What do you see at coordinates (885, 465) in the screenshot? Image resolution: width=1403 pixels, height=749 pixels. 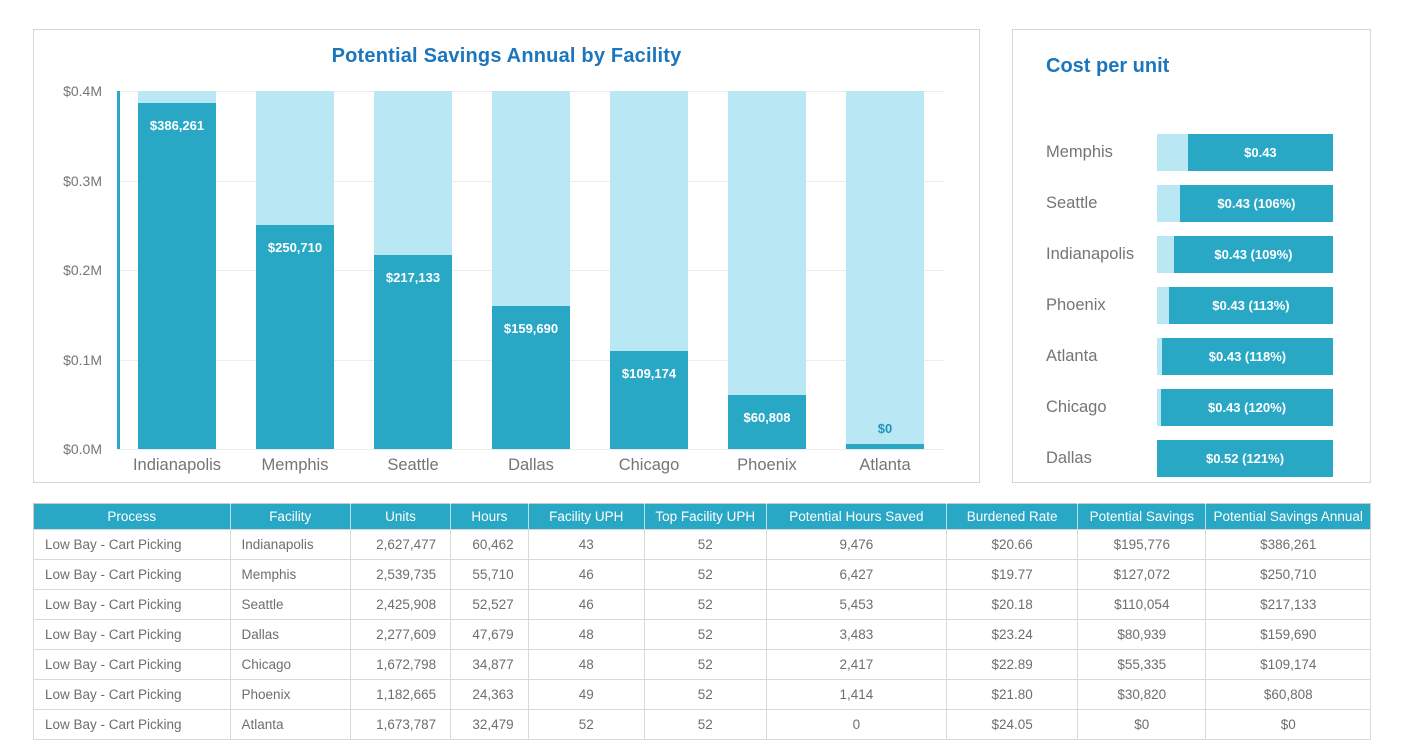 I see `x-axis-label-atlanta: Atlanta` at bounding box center [885, 465].